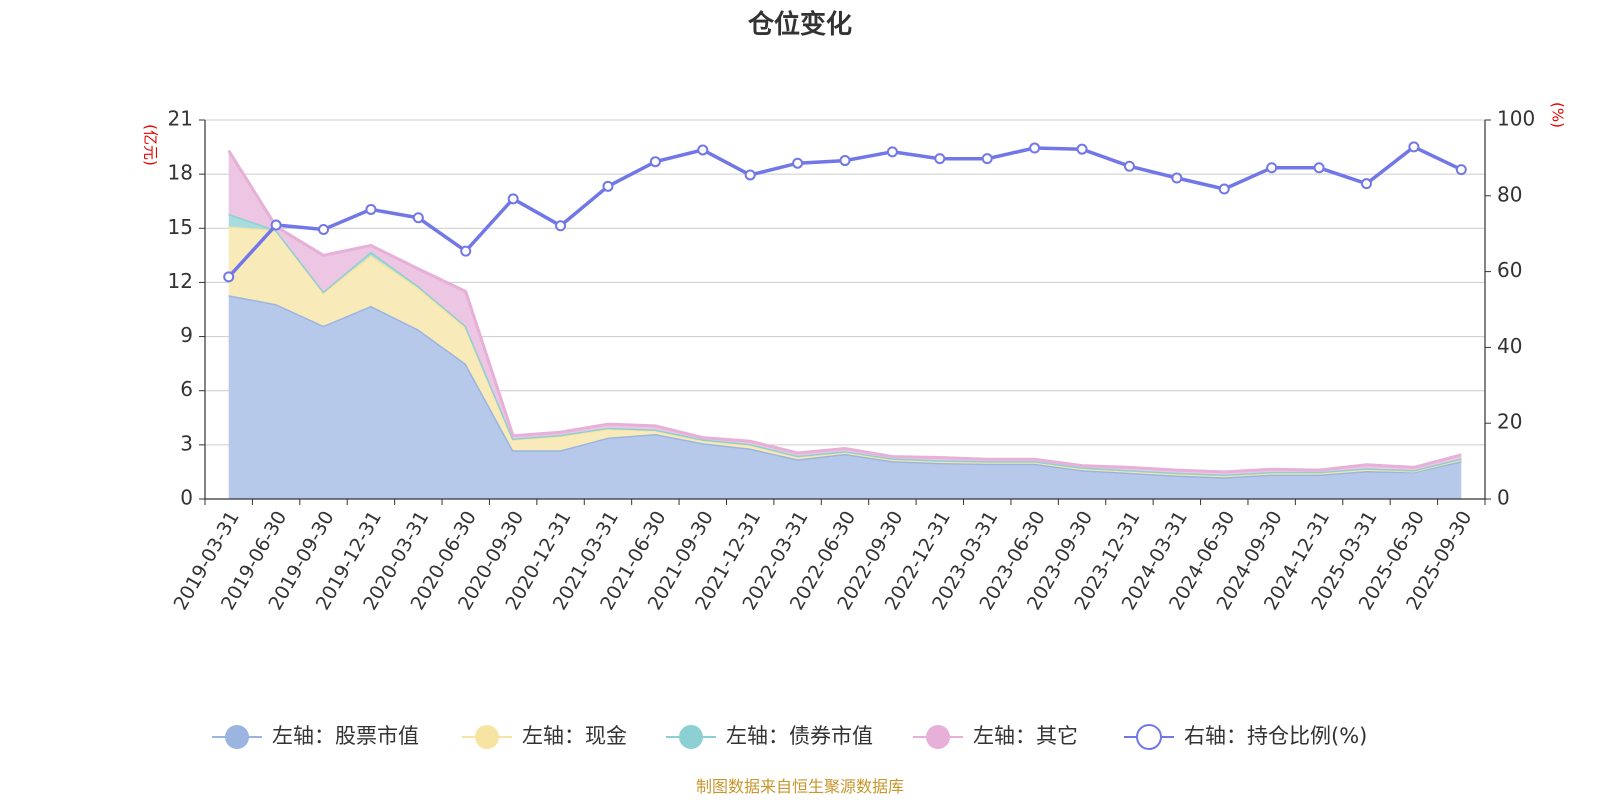 The height and width of the screenshot is (800, 1600). What do you see at coordinates (180, 119) in the screenshot?
I see `left-tick-label: 21` at bounding box center [180, 119].